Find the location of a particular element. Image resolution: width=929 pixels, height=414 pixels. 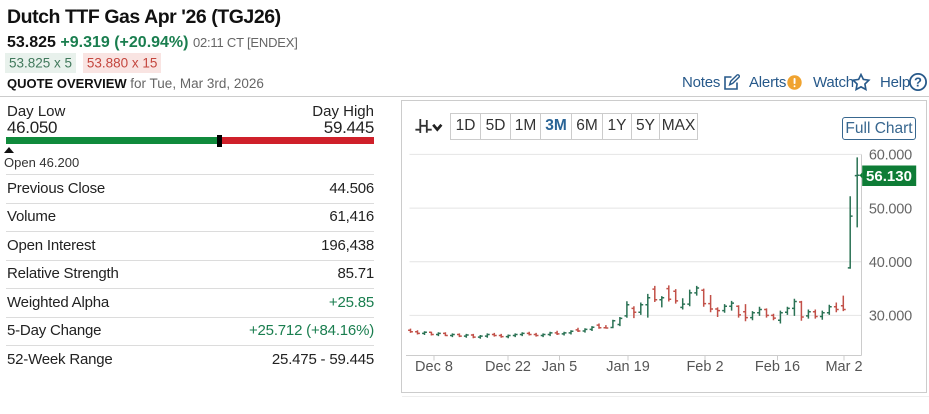

svg-text: Jan 19 is located at coordinates (628, 367).